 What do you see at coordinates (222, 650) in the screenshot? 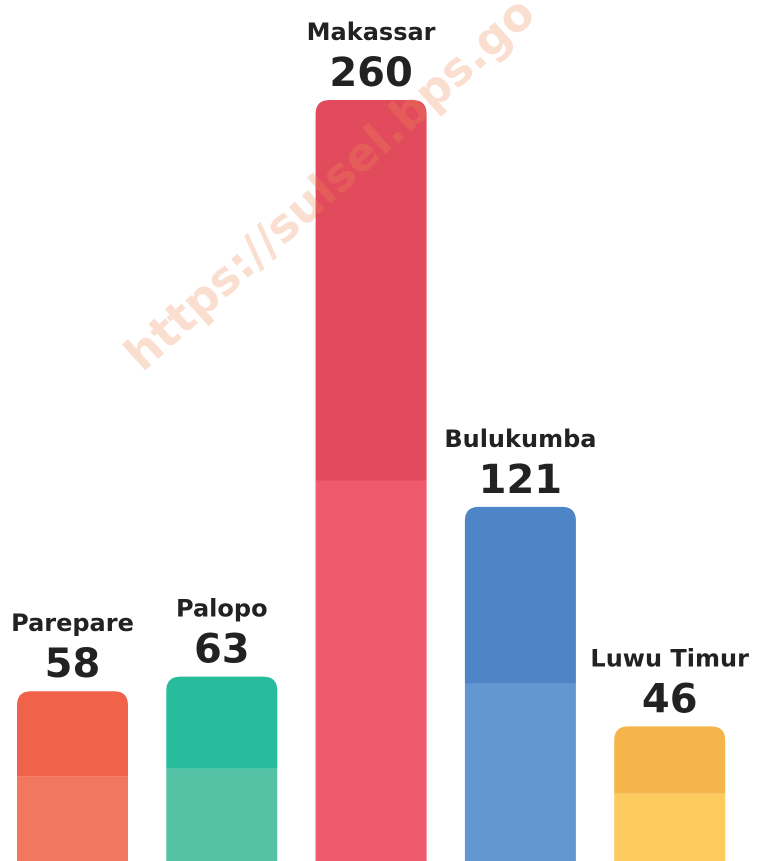
I see `value-label: 63` at bounding box center [222, 650].